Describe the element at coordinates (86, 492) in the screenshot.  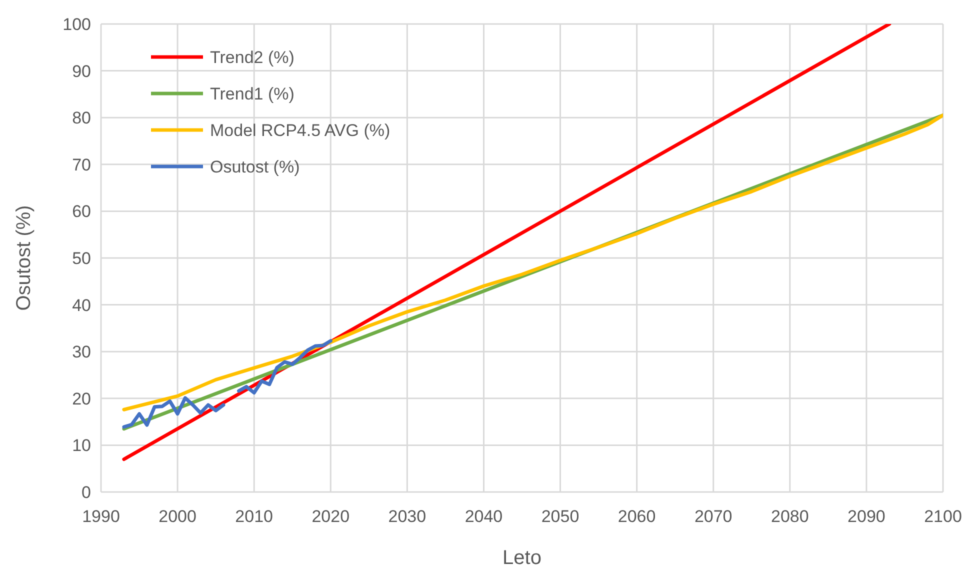
I see `y-tick-label: 0` at that location.